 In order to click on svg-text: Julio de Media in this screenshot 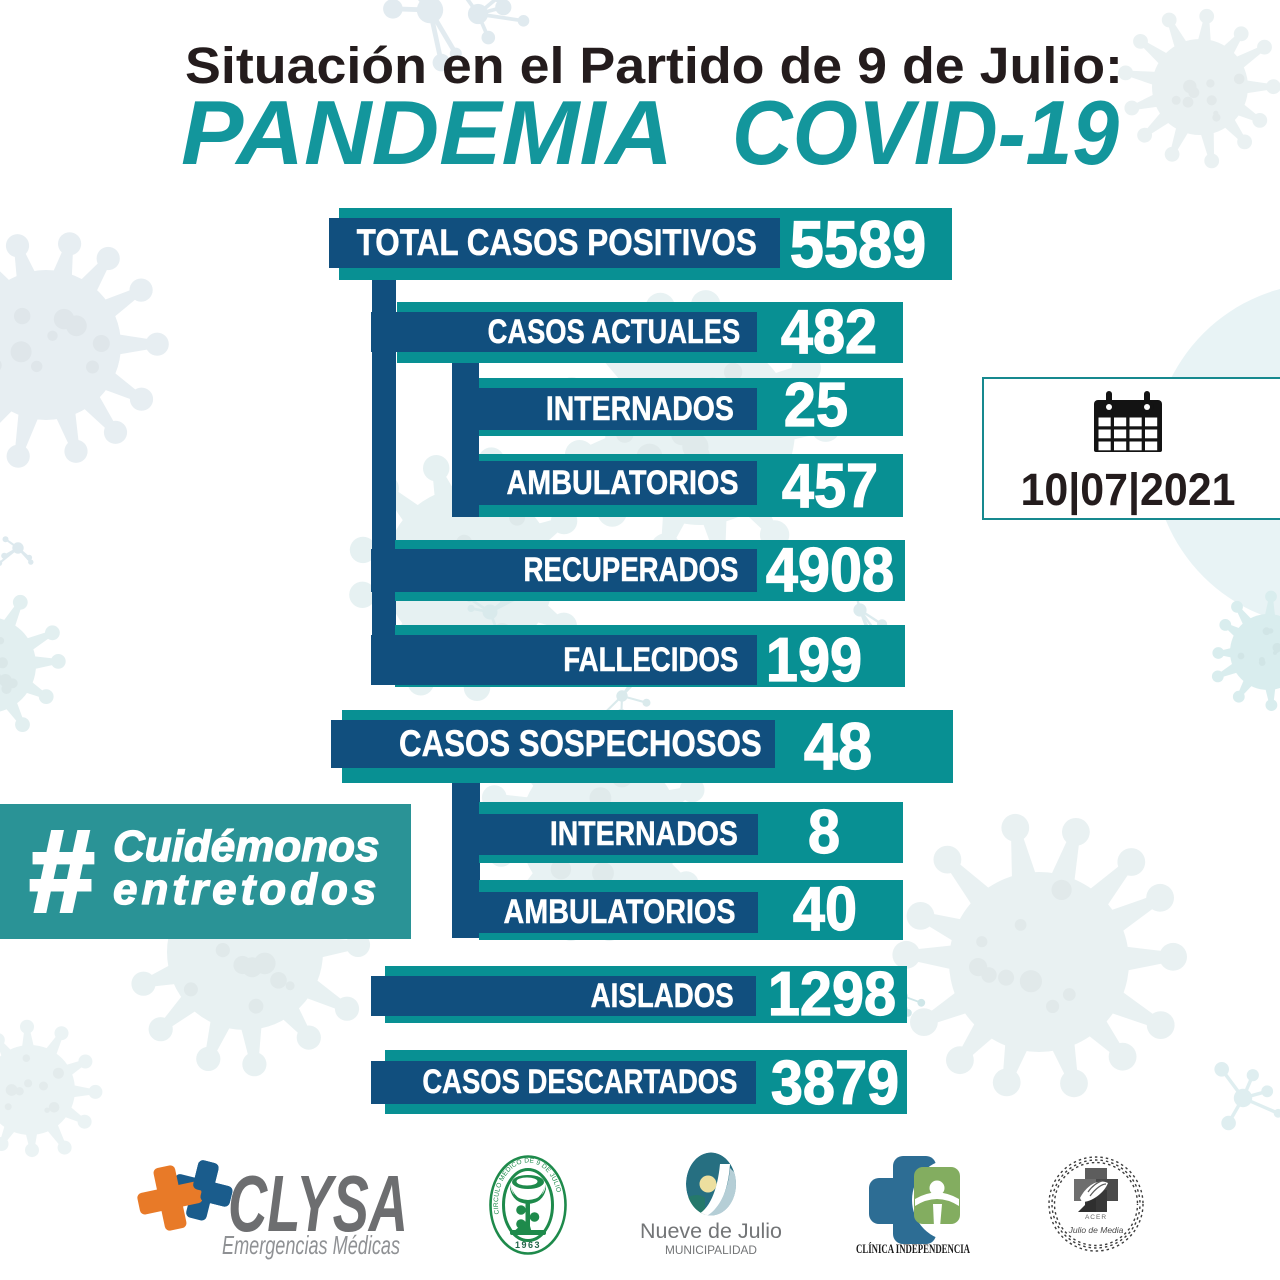, I will do `click(1096, 1230)`.